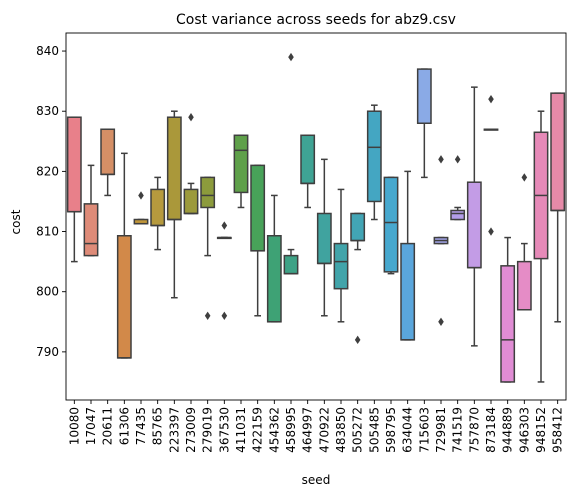 The image size is (571, 494). What do you see at coordinates (47, 111) in the screenshot?
I see `y-tick-label: 830` at bounding box center [47, 111].